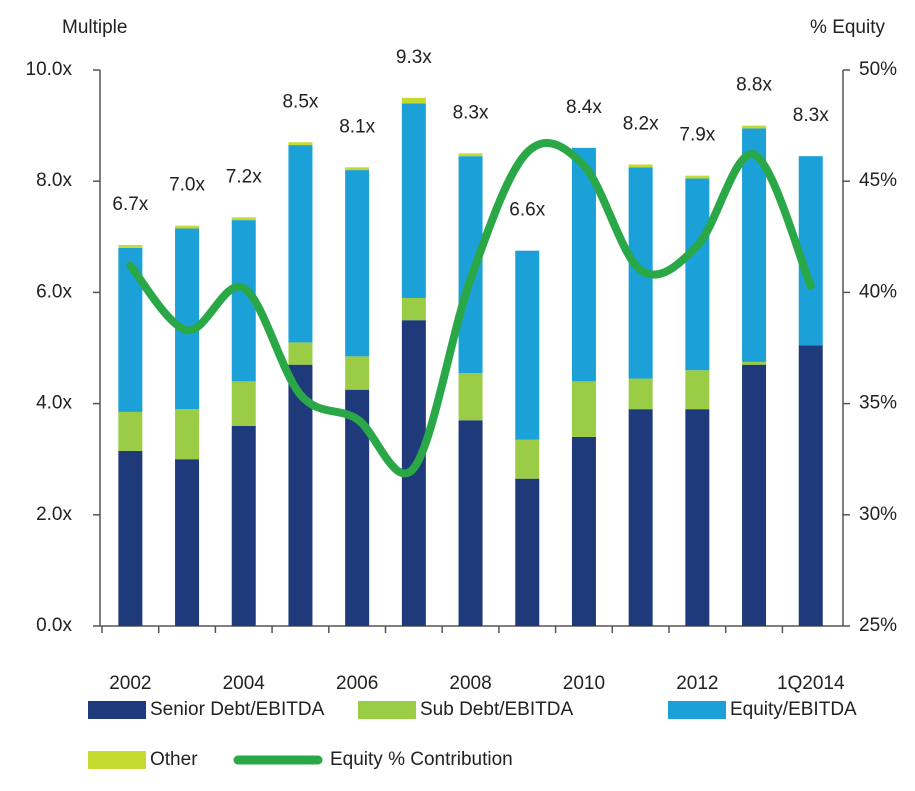 The image size is (915, 791). Describe the element at coordinates (878, 69) in the screenshot. I see `y2-tick-label: 50%` at that location.